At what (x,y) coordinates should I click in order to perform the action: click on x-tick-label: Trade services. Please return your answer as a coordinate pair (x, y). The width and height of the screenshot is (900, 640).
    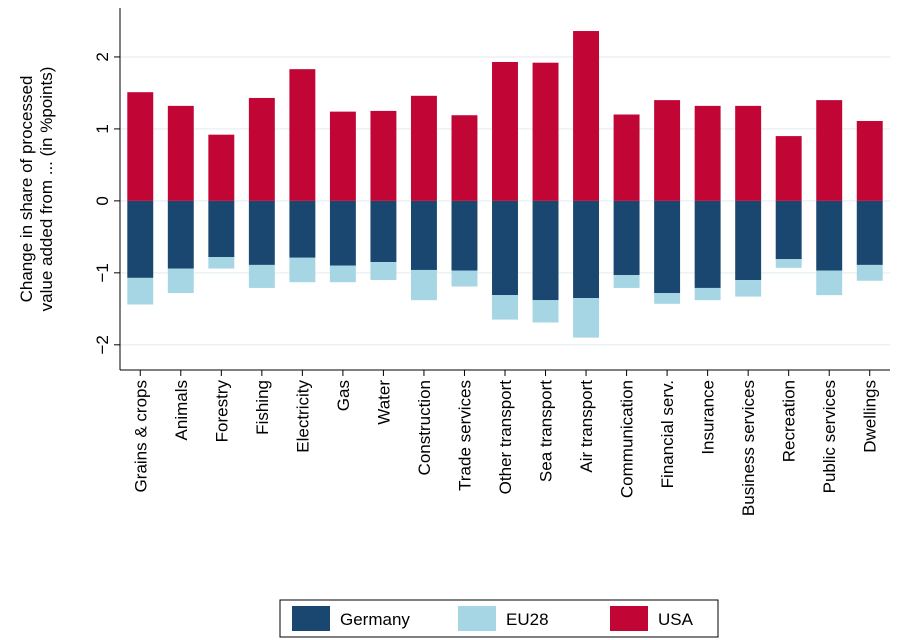
    Looking at the image, I should click on (464, 435).